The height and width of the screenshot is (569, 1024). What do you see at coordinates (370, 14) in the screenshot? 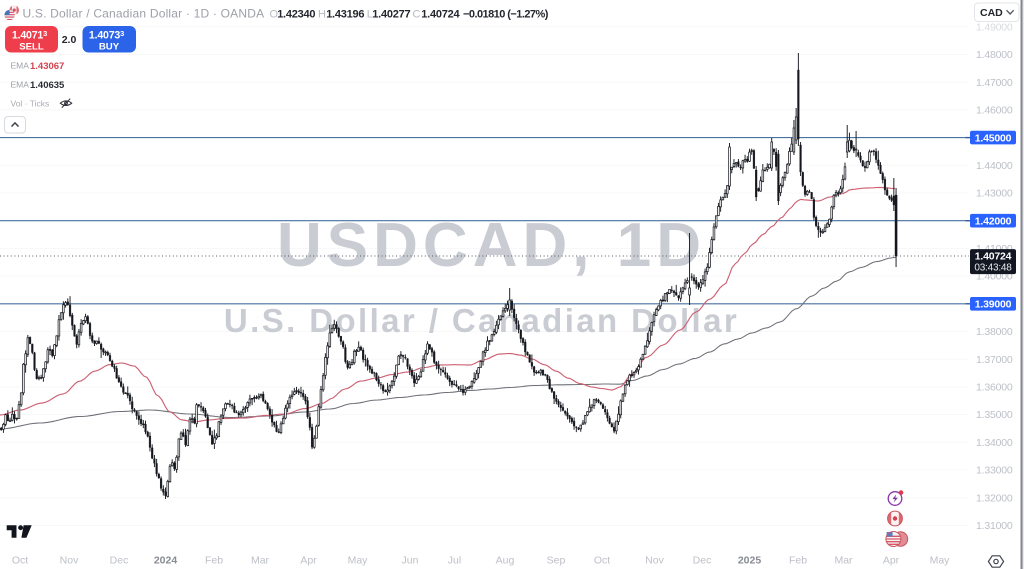
I see `svg-text: L` at bounding box center [370, 14].